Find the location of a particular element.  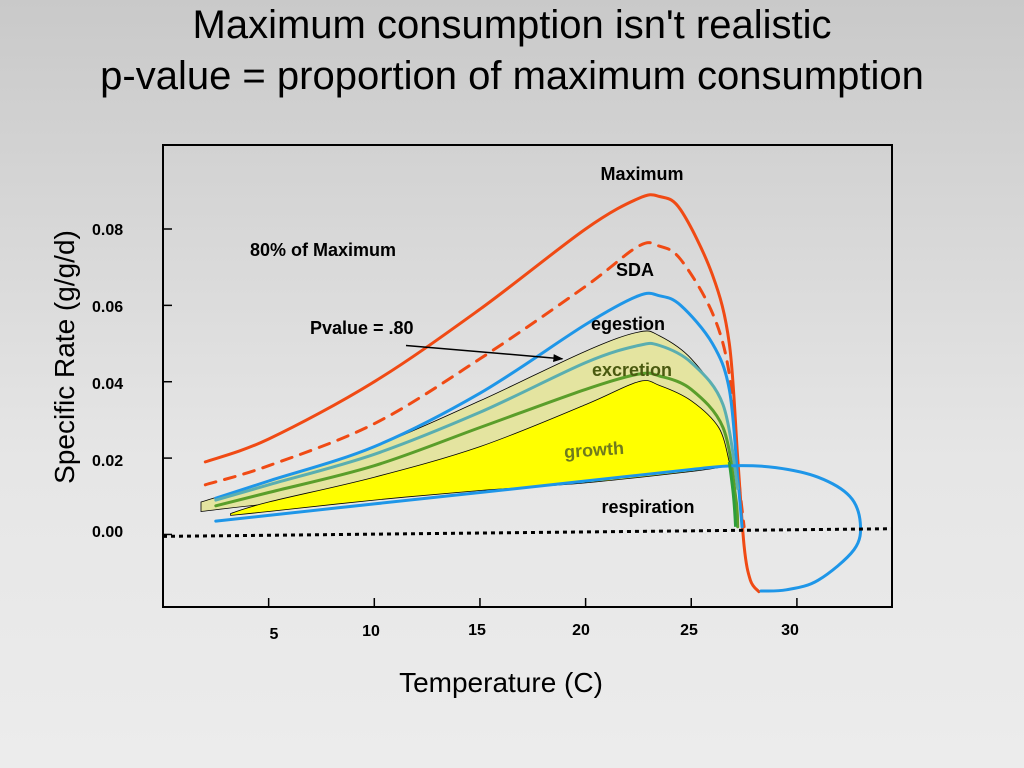

x-tick-label-25: 25 is located at coordinates (689, 630).